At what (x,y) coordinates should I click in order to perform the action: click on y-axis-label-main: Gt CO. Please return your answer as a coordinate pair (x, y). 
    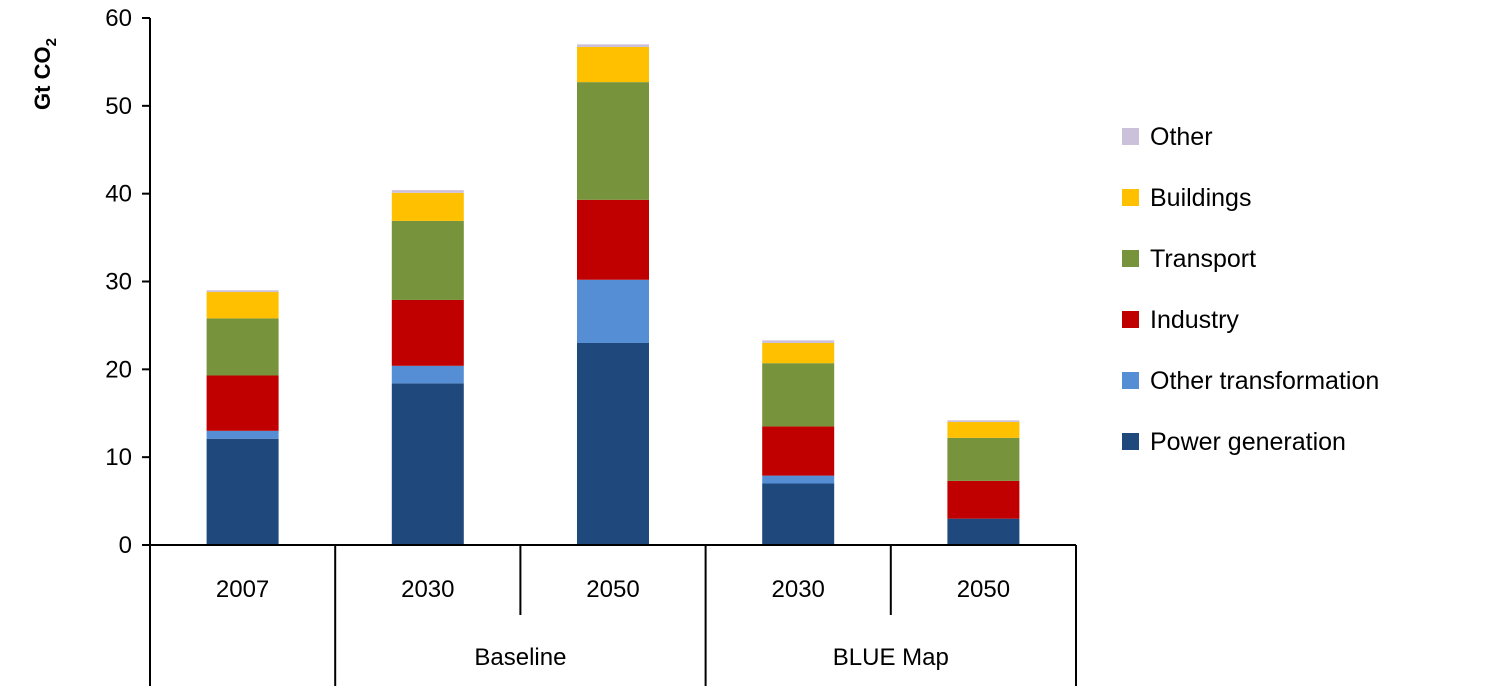
    Looking at the image, I should click on (42, 78).